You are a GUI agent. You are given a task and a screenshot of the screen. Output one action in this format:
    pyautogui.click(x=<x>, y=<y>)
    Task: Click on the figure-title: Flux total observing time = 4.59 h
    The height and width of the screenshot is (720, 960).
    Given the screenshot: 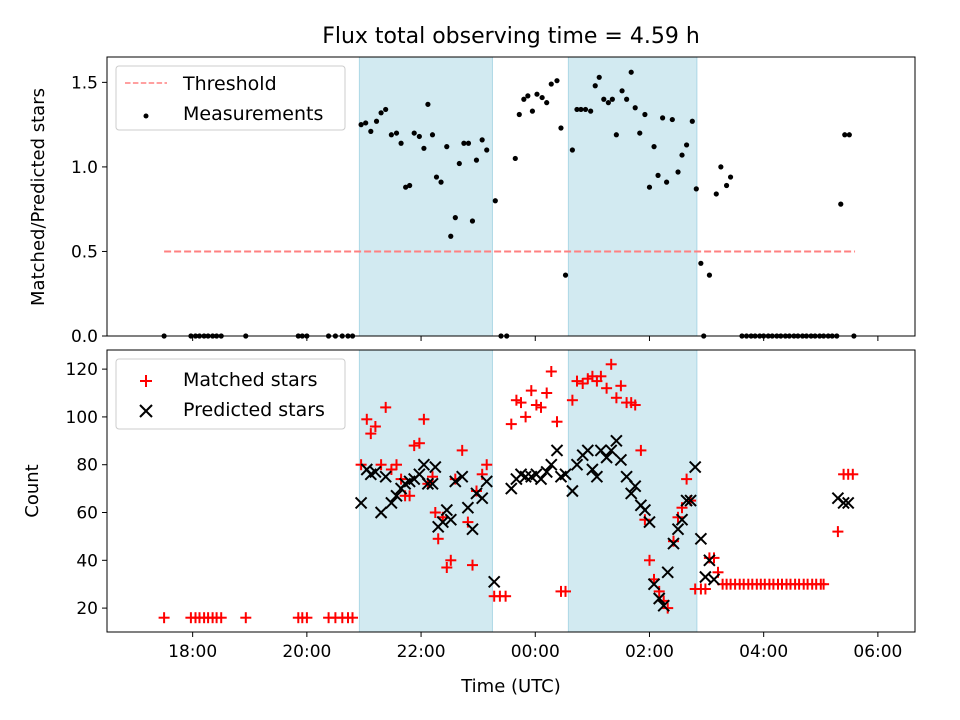 What is the action you would take?
    pyautogui.click(x=511, y=36)
    